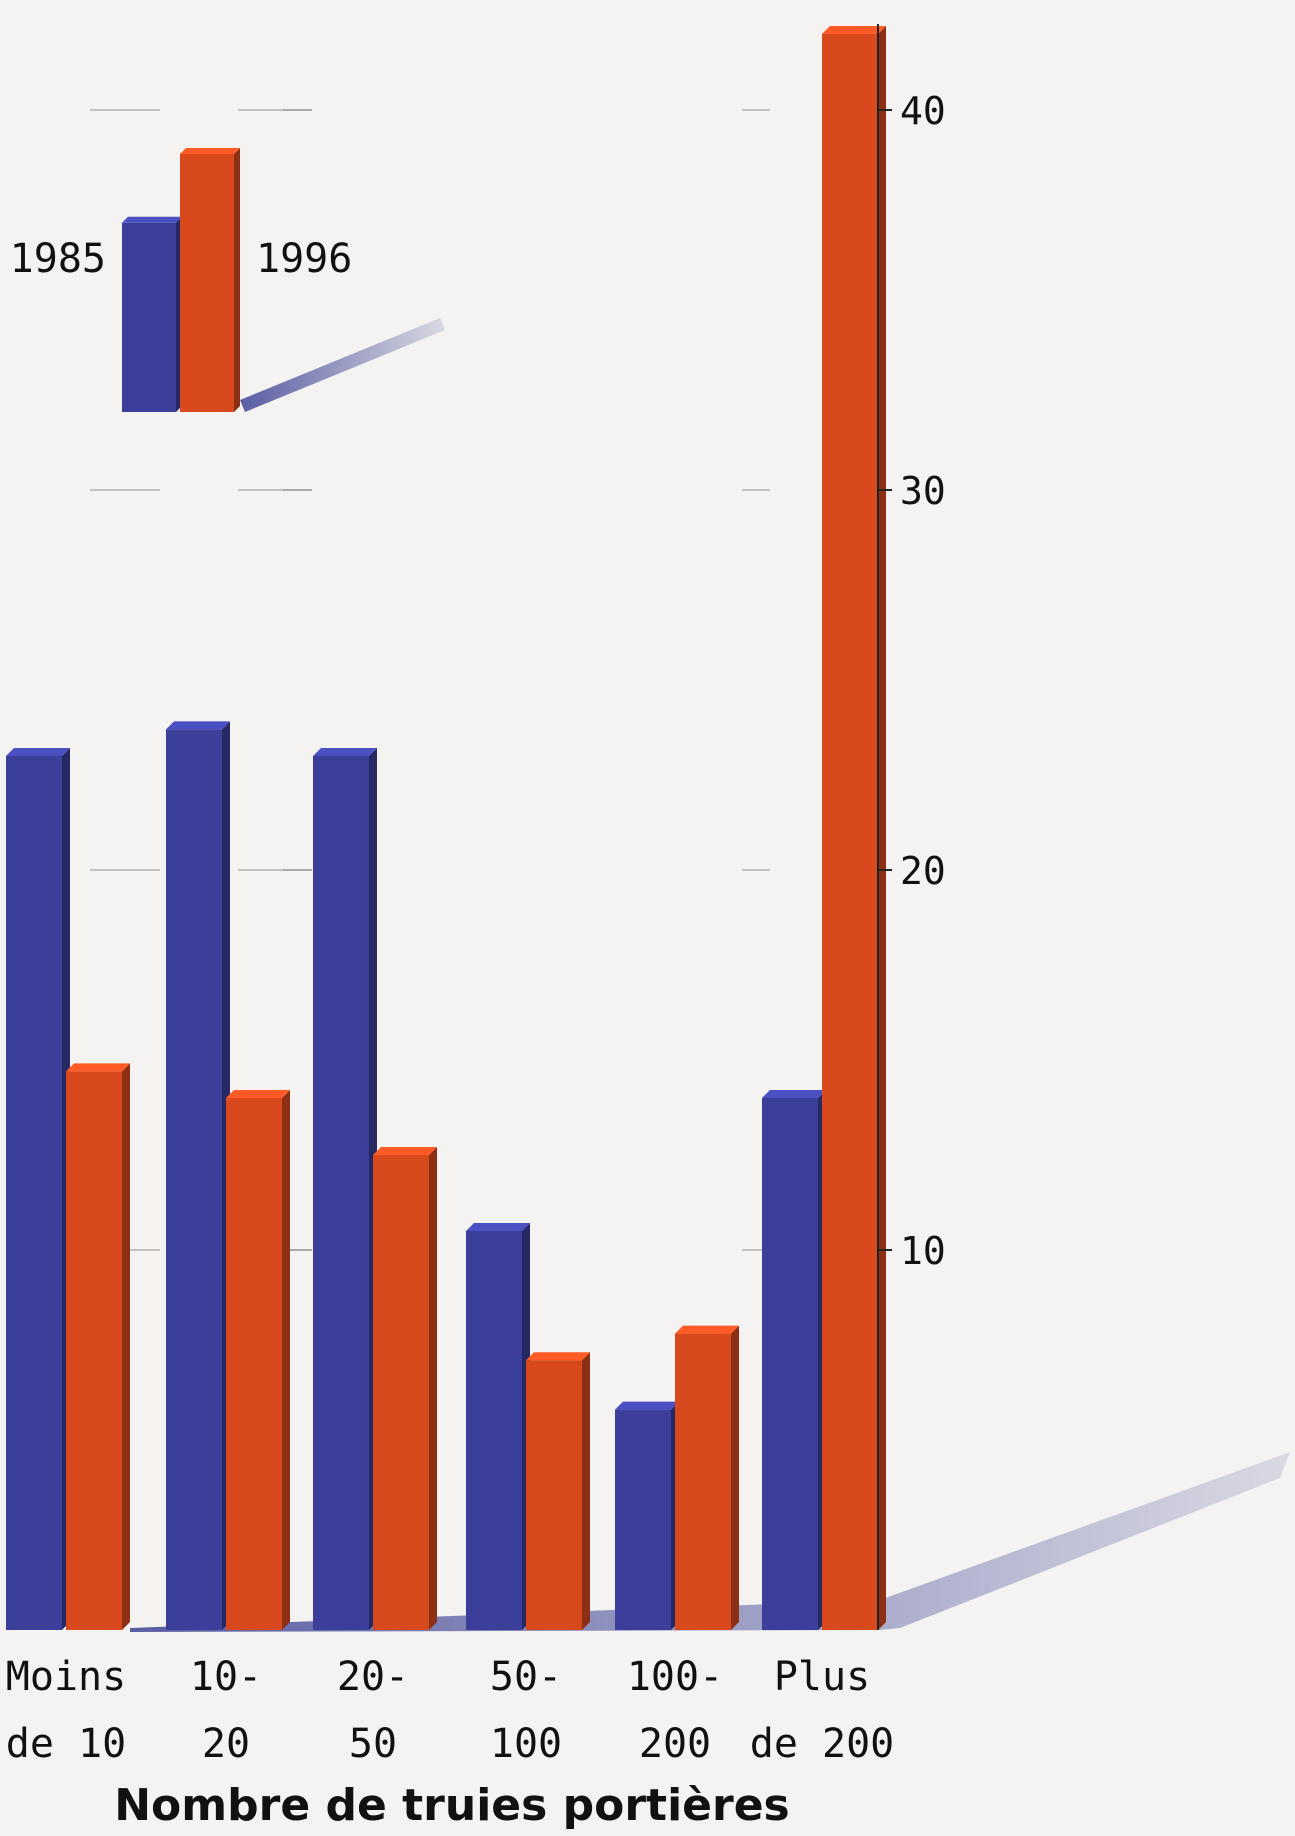 Image resolution: width=1295 pixels, height=1836 pixels. I want to click on bar-1996-0-top, so click(98, 1067).